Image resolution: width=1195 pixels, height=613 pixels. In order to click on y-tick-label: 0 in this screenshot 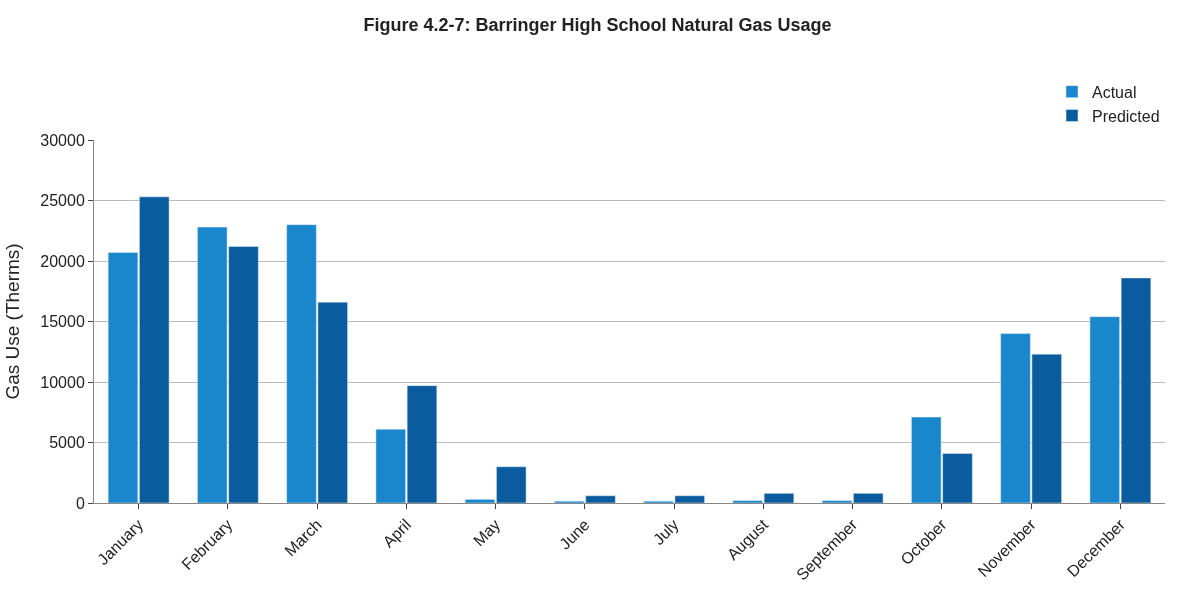, I will do `click(80, 503)`.